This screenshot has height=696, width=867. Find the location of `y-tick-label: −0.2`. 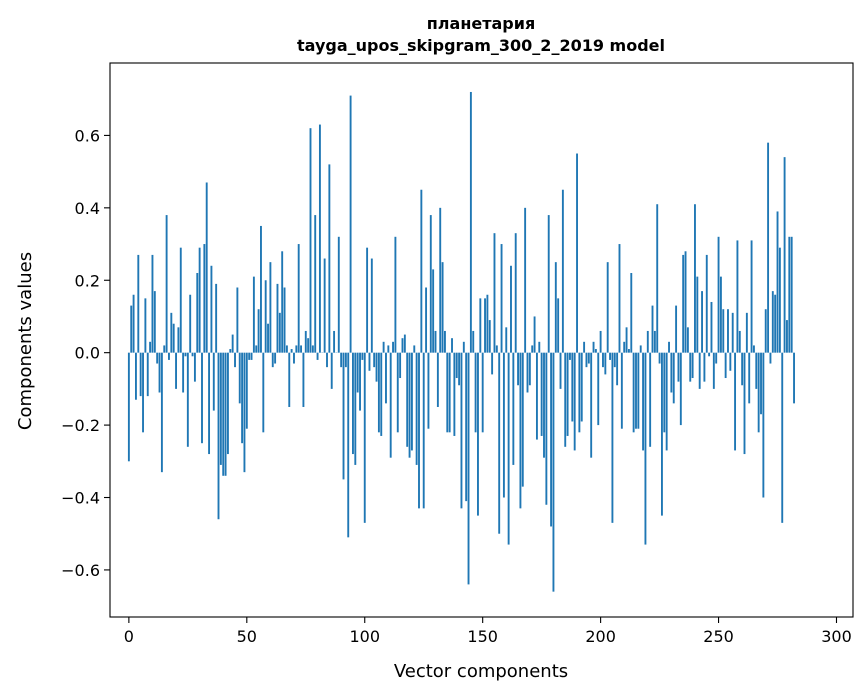

y-tick-label: −0.2 is located at coordinates (80, 425).